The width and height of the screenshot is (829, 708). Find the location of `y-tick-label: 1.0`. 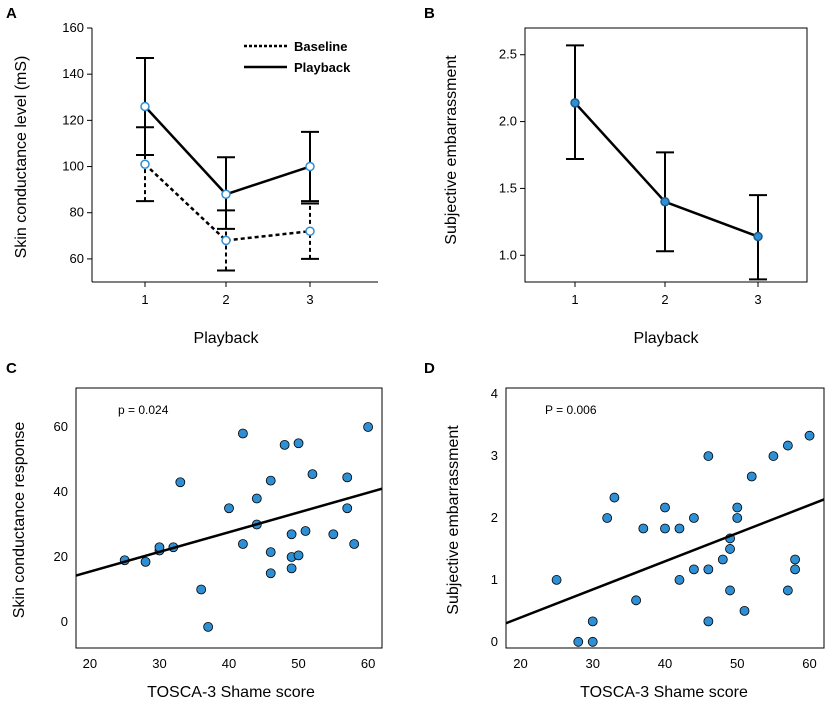

y-tick-label: 1.0 is located at coordinates (508, 254).